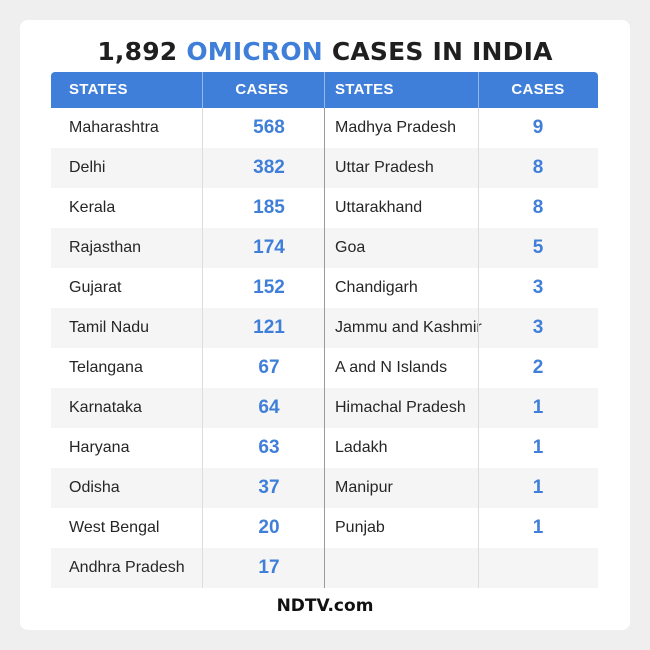 Image resolution: width=650 pixels, height=650 pixels. What do you see at coordinates (361, 447) in the screenshot?
I see `state-name-cell: Ladakh` at bounding box center [361, 447].